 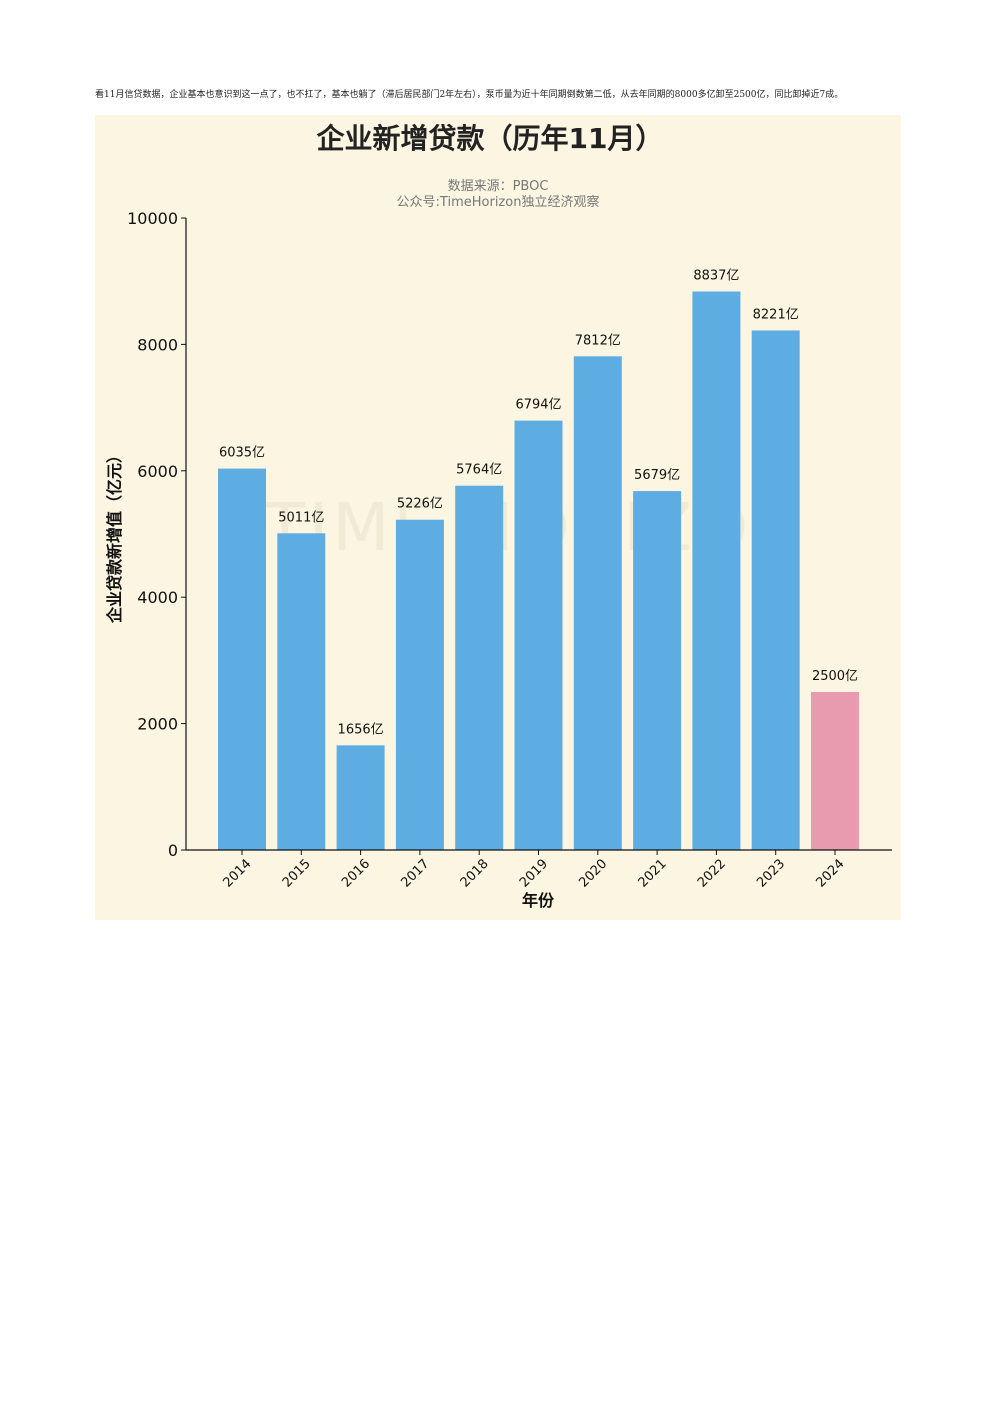 What do you see at coordinates (360, 797) in the screenshot?
I see `bar-2016` at bounding box center [360, 797].